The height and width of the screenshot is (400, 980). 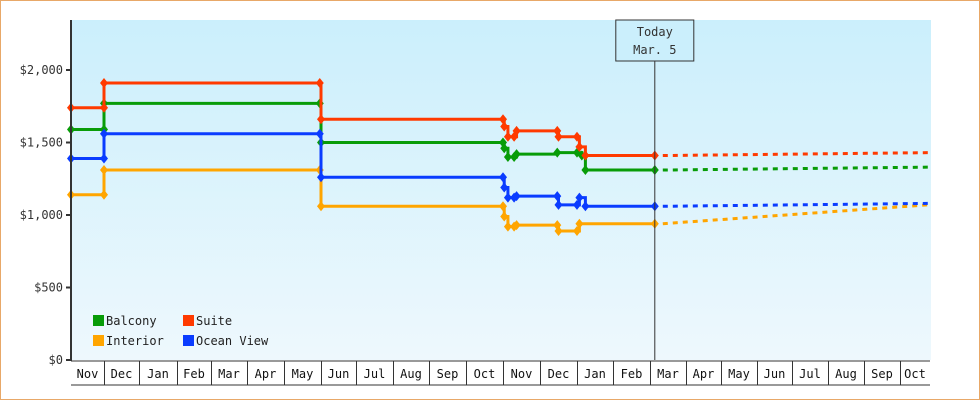 What do you see at coordinates (48, 288) in the screenshot?
I see `y-tick-label: $500` at bounding box center [48, 288].